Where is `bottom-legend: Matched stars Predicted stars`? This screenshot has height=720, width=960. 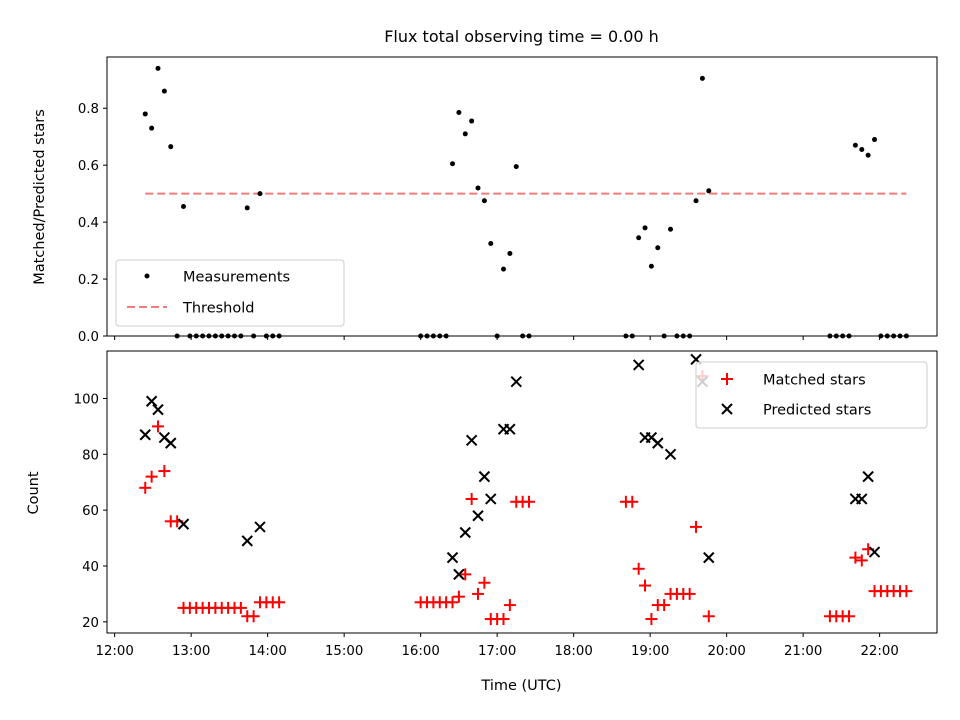 bottom-legend: Matched stars Predicted stars is located at coordinates (811, 395).